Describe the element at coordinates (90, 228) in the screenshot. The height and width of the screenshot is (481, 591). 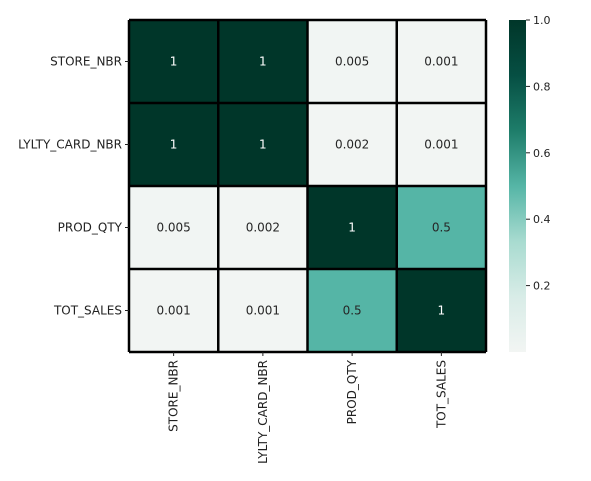
I see `y-tick-label: PROD_QTY` at that location.